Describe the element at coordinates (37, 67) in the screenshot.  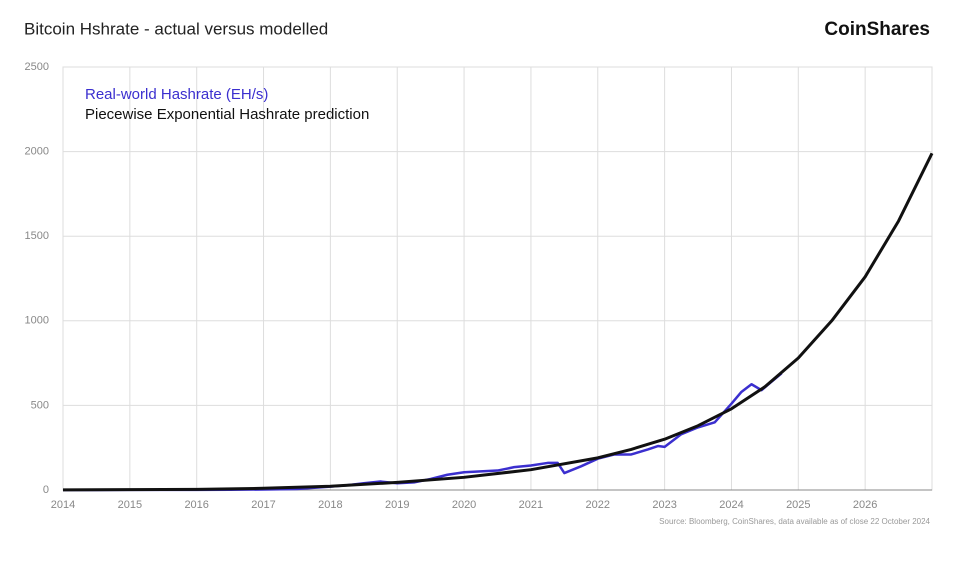
I see `y-tick-label: 2500` at that location.